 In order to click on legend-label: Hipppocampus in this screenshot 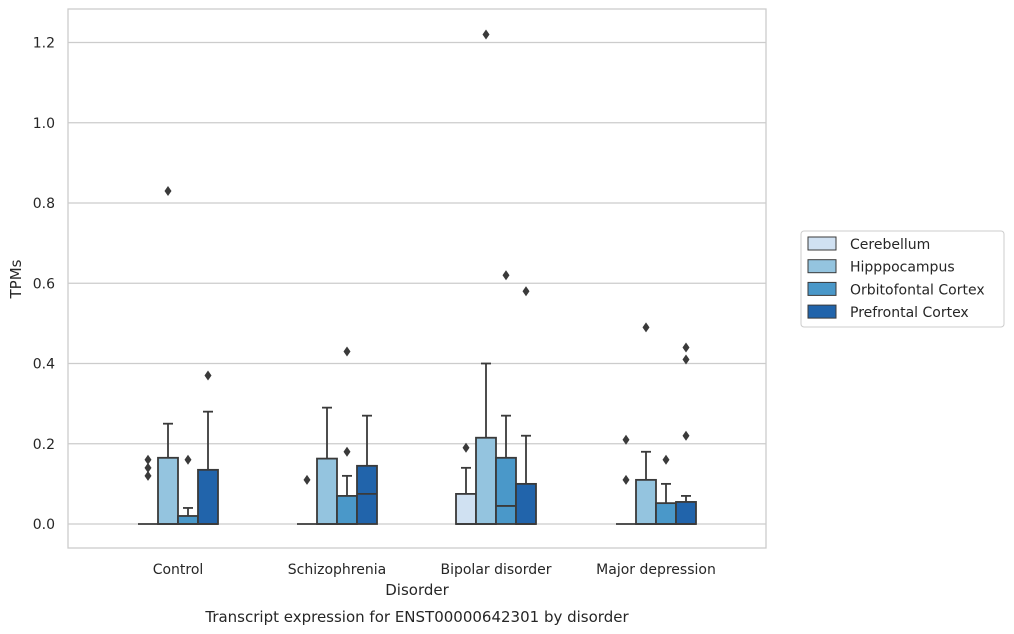, I will do `click(902, 268)`.